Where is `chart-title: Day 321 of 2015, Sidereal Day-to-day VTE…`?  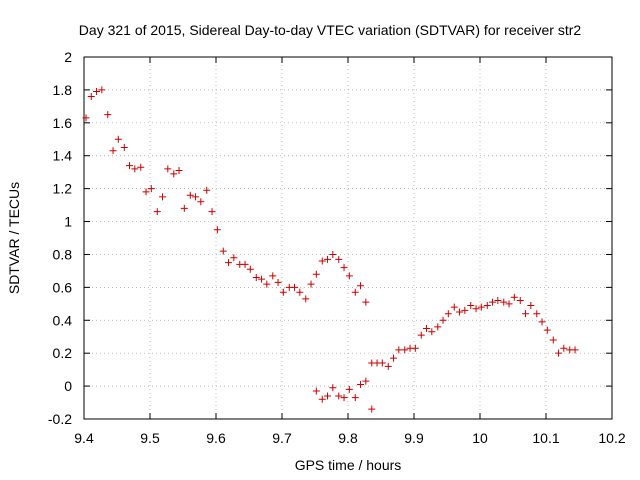 chart-title: Day 321 of 2015, Sidereal Day-to-day VTE… is located at coordinates (330, 30).